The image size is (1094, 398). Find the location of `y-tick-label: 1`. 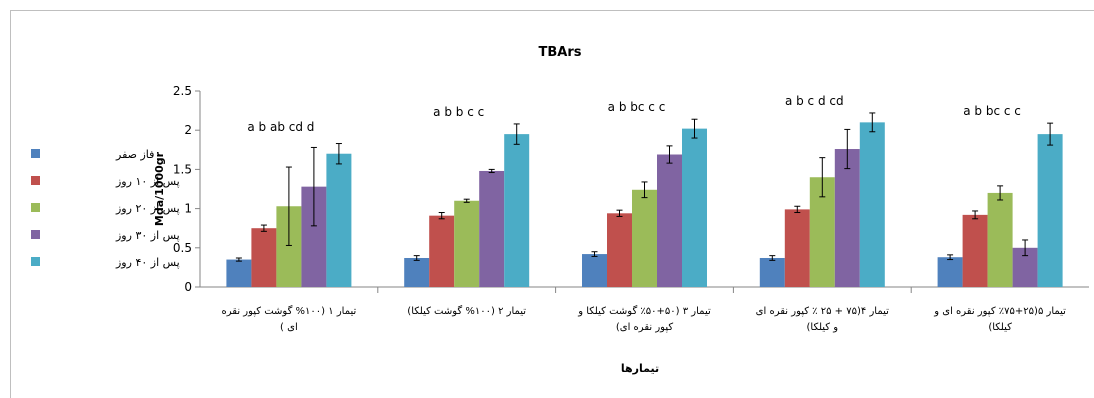

y-tick-label: 1 is located at coordinates (188, 209).